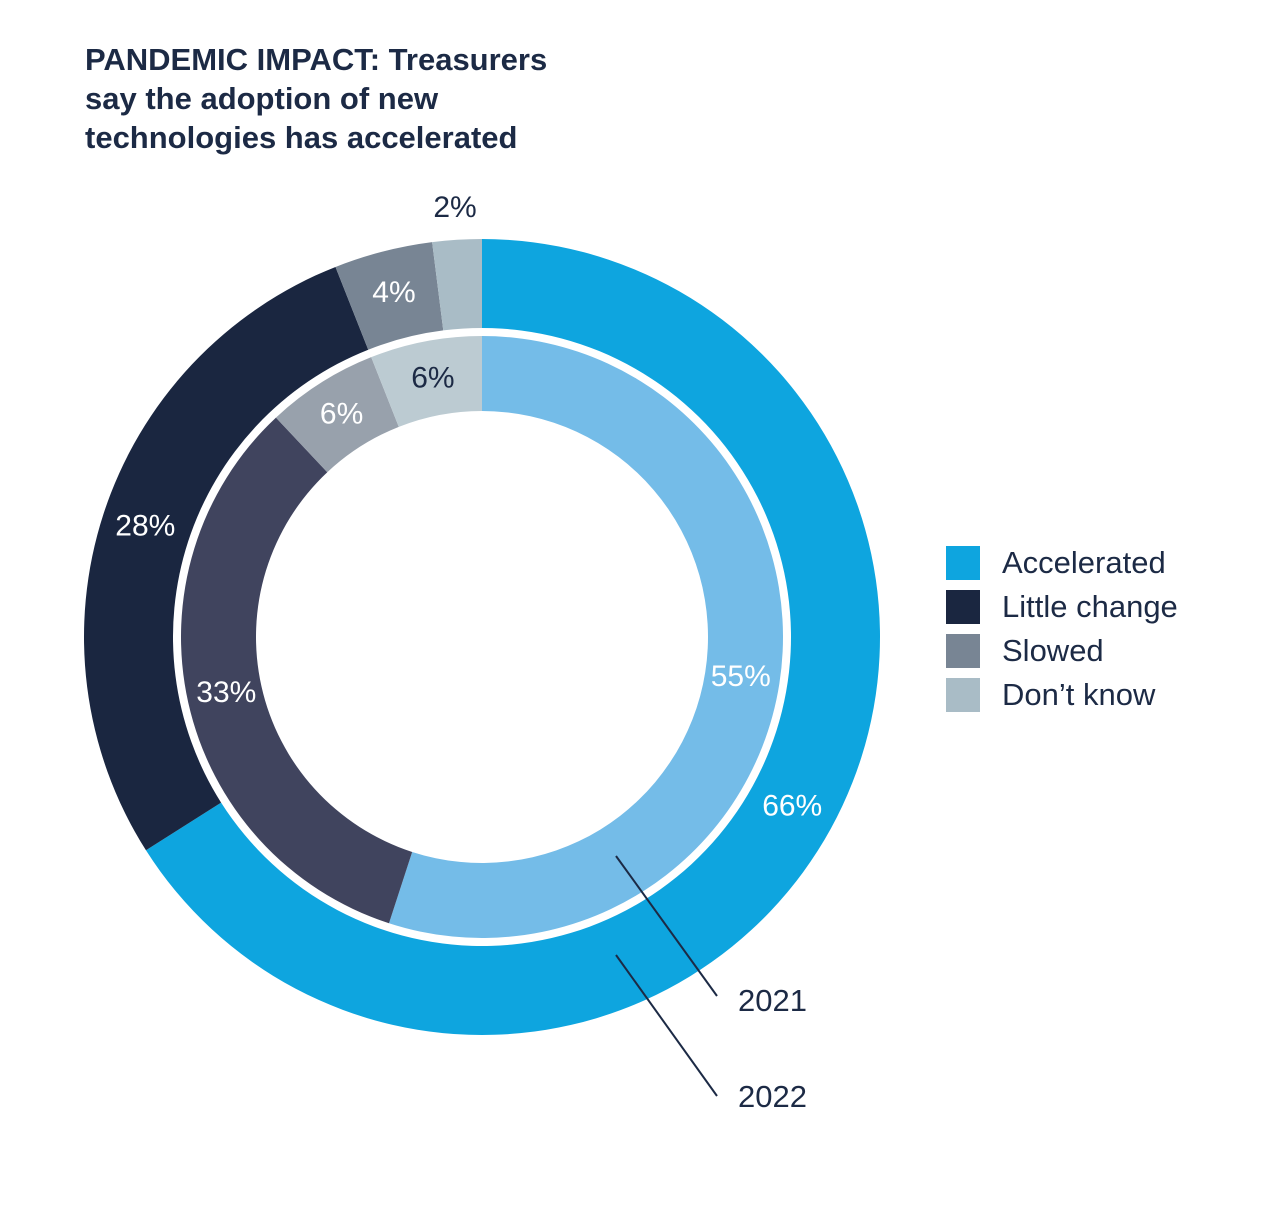 Image resolution: width=1280 pixels, height=1221 pixels. I want to click on slice-2022-don-t-know, so click(457, 285).